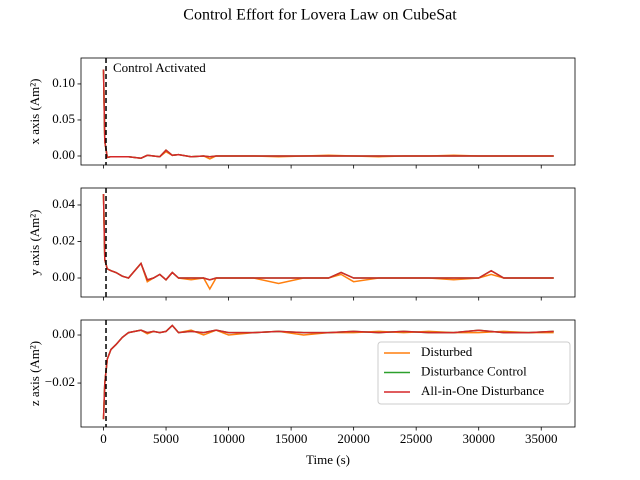 The width and height of the screenshot is (640, 480). Describe the element at coordinates (60, 381) in the screenshot. I see `y-tick-label: −0.02` at that location.